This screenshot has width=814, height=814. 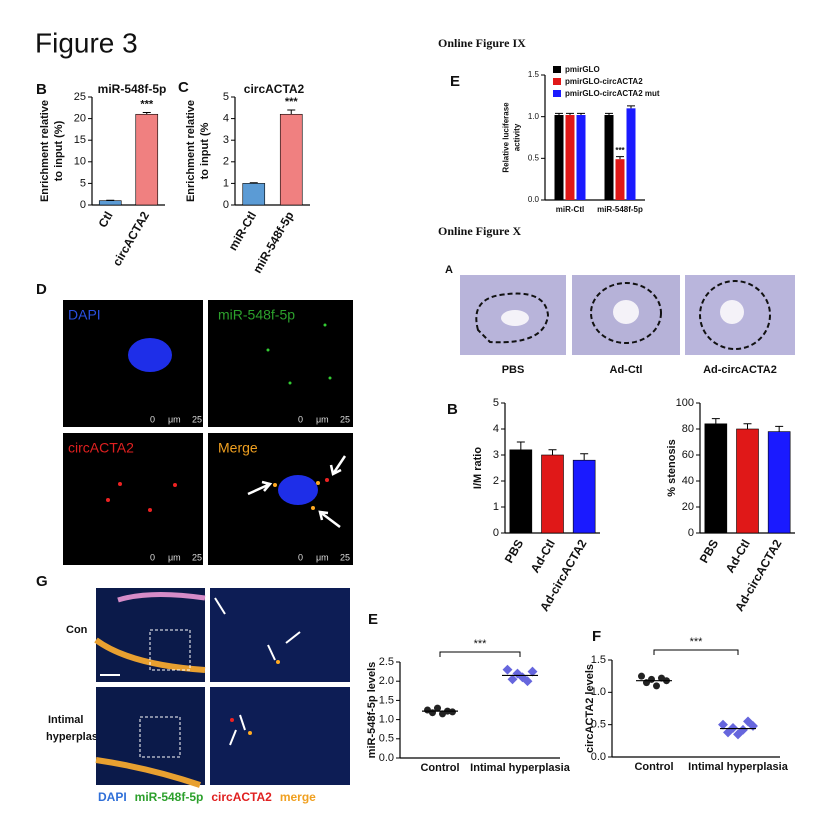 What do you see at coordinates (41, 289) in the screenshot?
I see `panel-label: D` at bounding box center [41, 289].